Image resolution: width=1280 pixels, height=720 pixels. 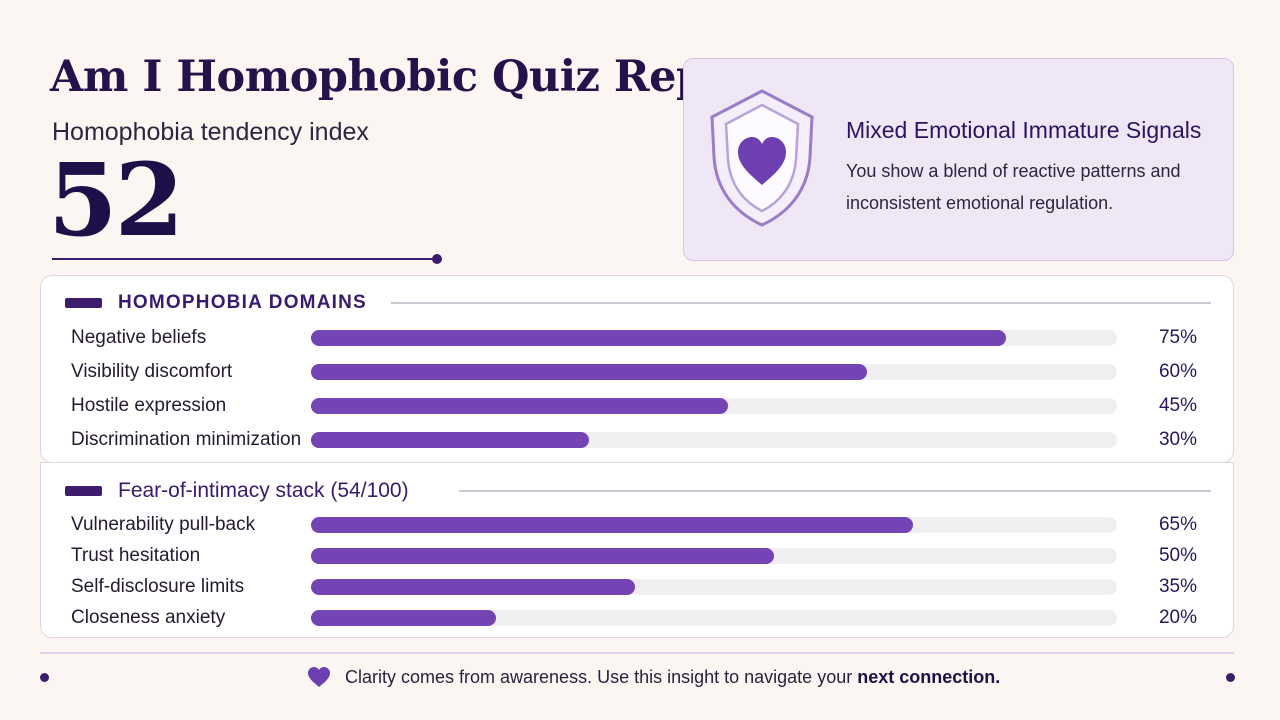 I want to click on index-score: 52, so click(x=116, y=200).